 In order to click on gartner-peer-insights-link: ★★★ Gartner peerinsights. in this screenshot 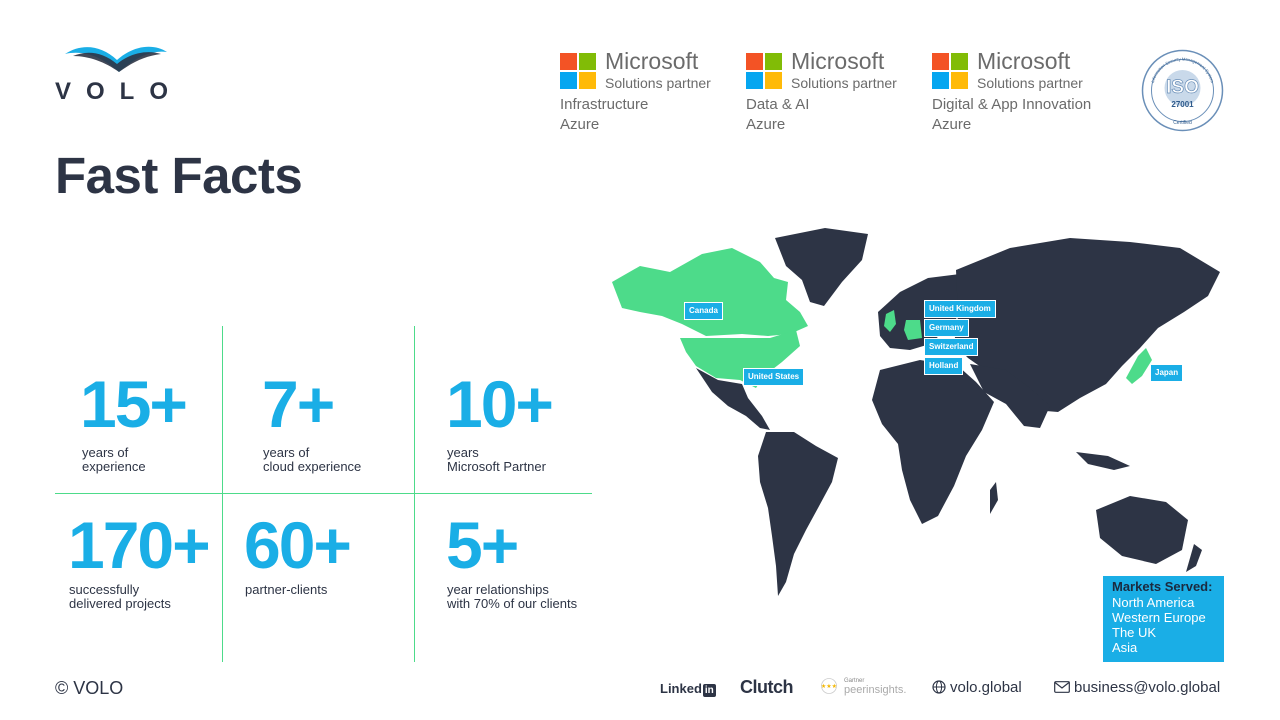, I will do `click(861, 688)`.